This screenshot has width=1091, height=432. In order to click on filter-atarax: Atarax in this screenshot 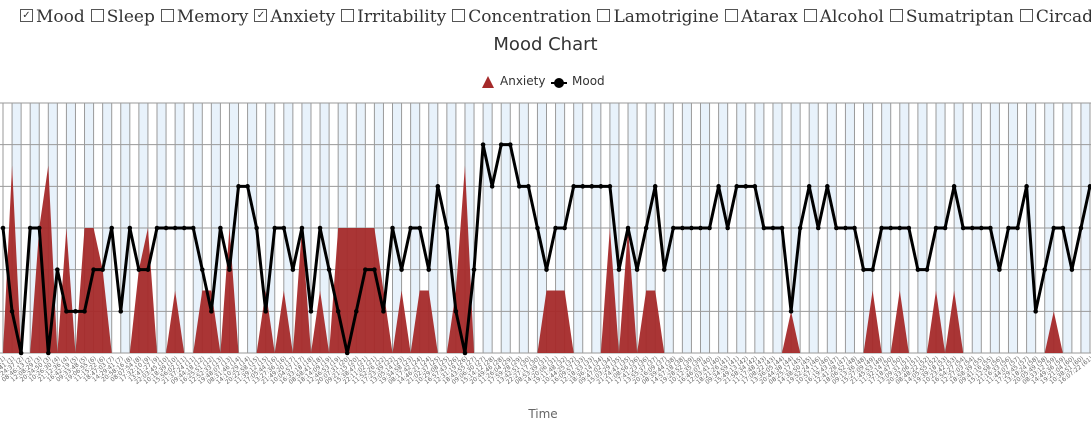, I will do `click(761, 17)`.